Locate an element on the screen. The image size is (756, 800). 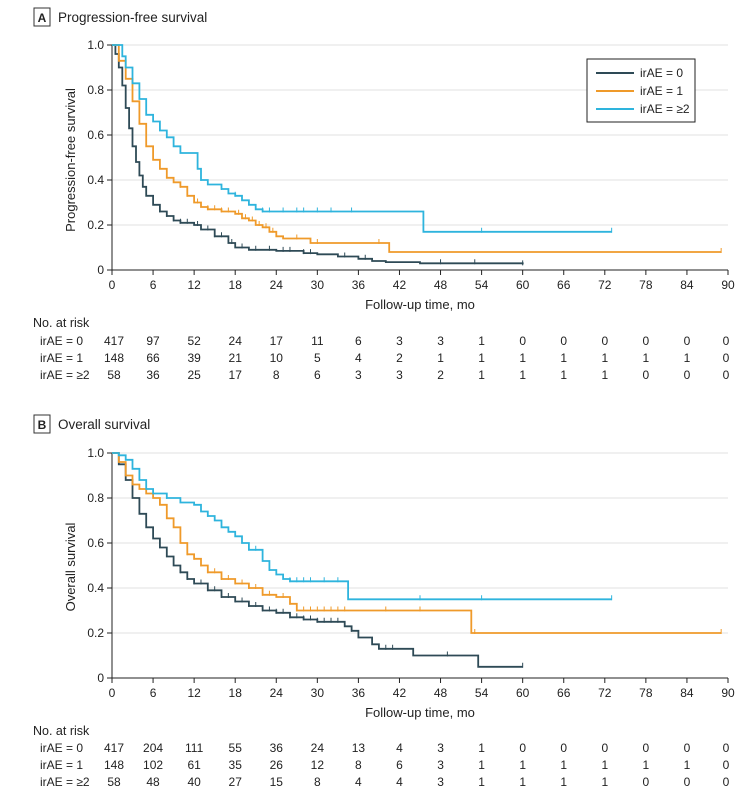
panel-b-risk-value-irae-0: 55 is located at coordinates (236, 748).